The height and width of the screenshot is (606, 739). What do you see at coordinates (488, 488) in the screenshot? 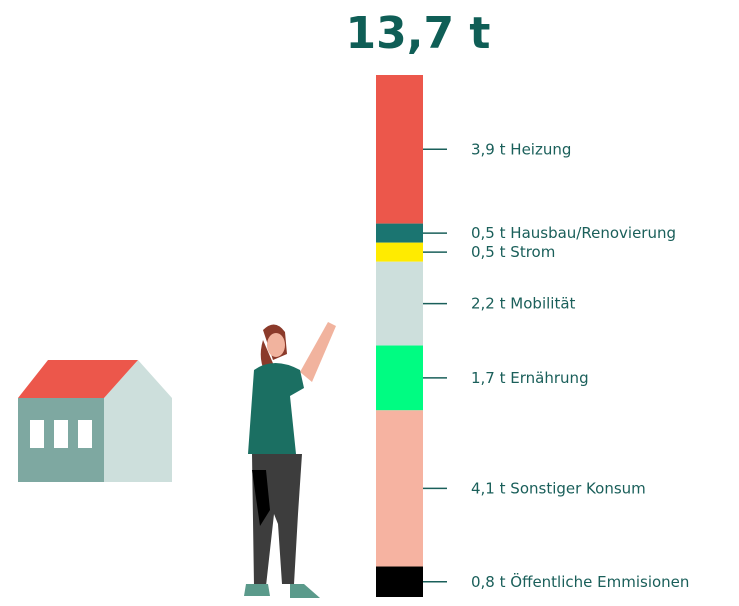
I see `value-label: 4,1 t` at bounding box center [488, 488].